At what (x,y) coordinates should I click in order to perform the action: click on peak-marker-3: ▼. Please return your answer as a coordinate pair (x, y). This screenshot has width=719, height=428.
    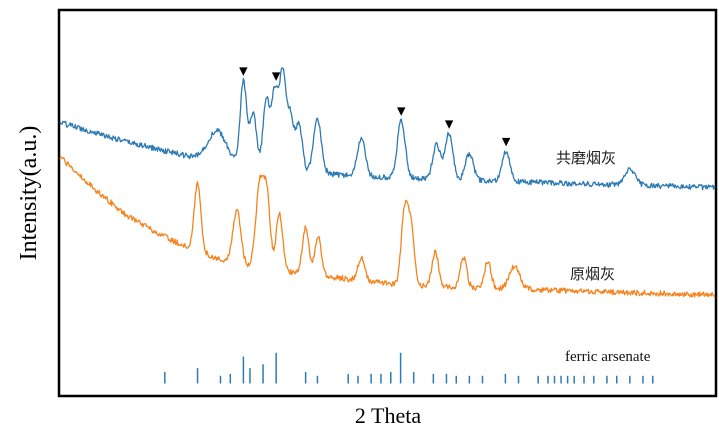
    Looking at the image, I should click on (449, 124).